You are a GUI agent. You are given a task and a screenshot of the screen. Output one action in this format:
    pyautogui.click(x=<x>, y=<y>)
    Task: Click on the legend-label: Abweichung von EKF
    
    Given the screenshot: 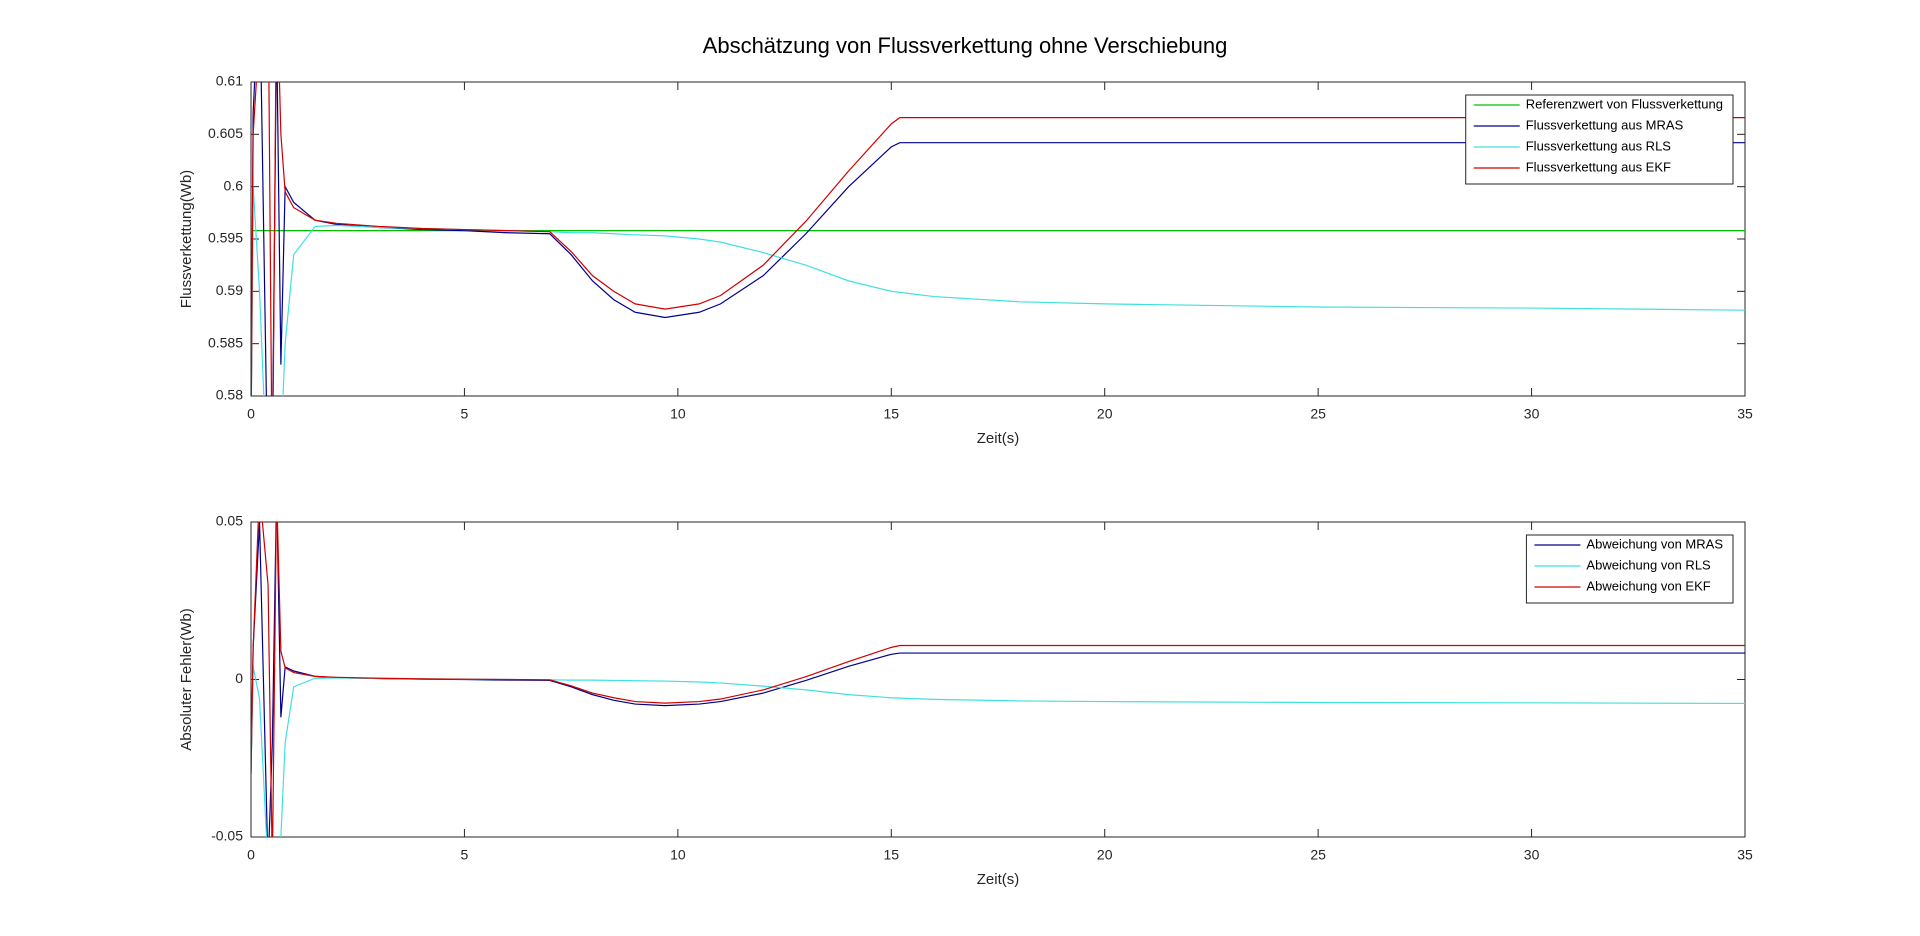 What is the action you would take?
    pyautogui.click(x=1648, y=585)
    